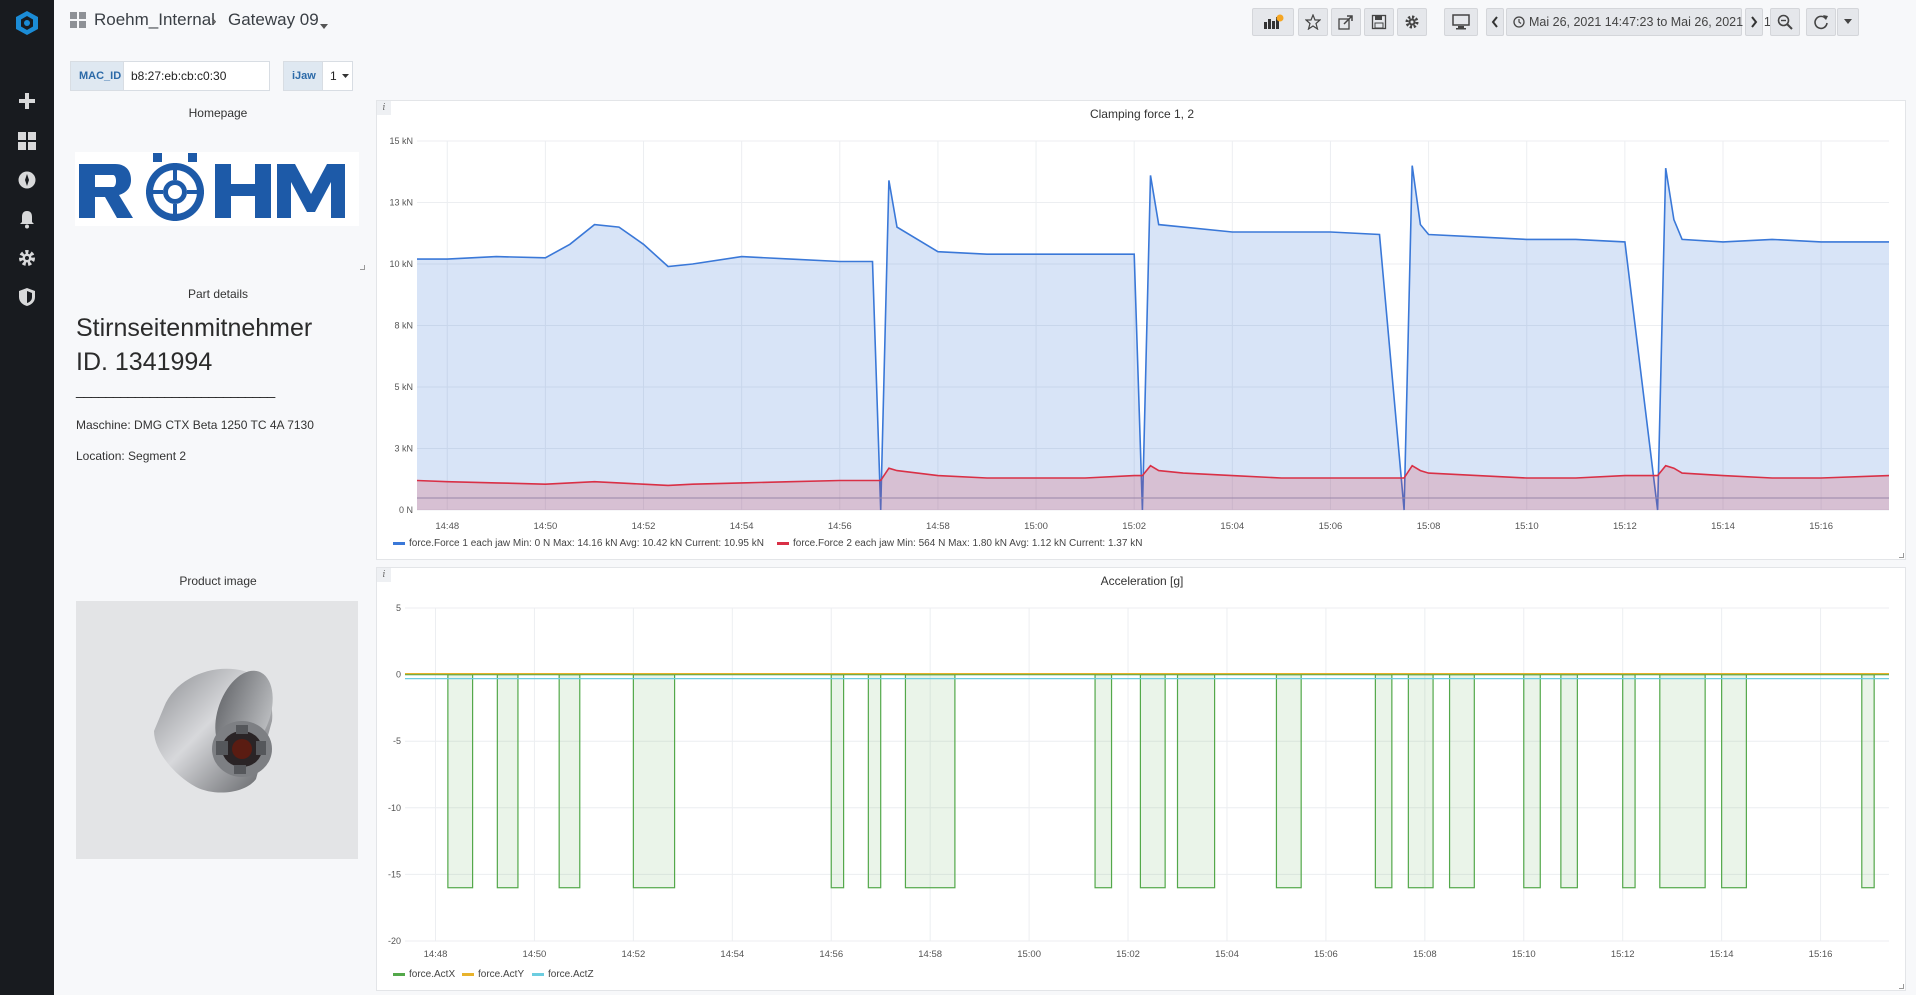 The image size is (1916, 995). I want to click on y-tick-label: 13 kN, so click(401, 203).